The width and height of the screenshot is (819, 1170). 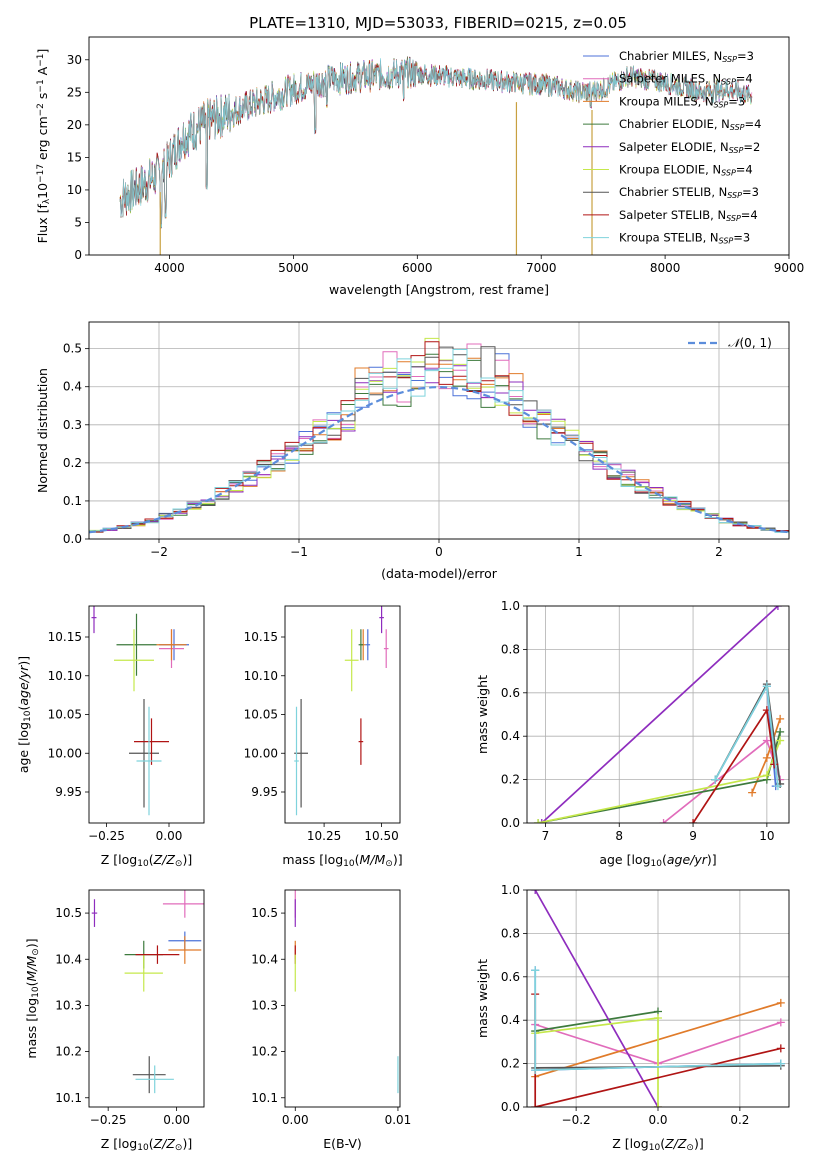 I want to click on x-tick-label: 7, so click(x=546, y=836).